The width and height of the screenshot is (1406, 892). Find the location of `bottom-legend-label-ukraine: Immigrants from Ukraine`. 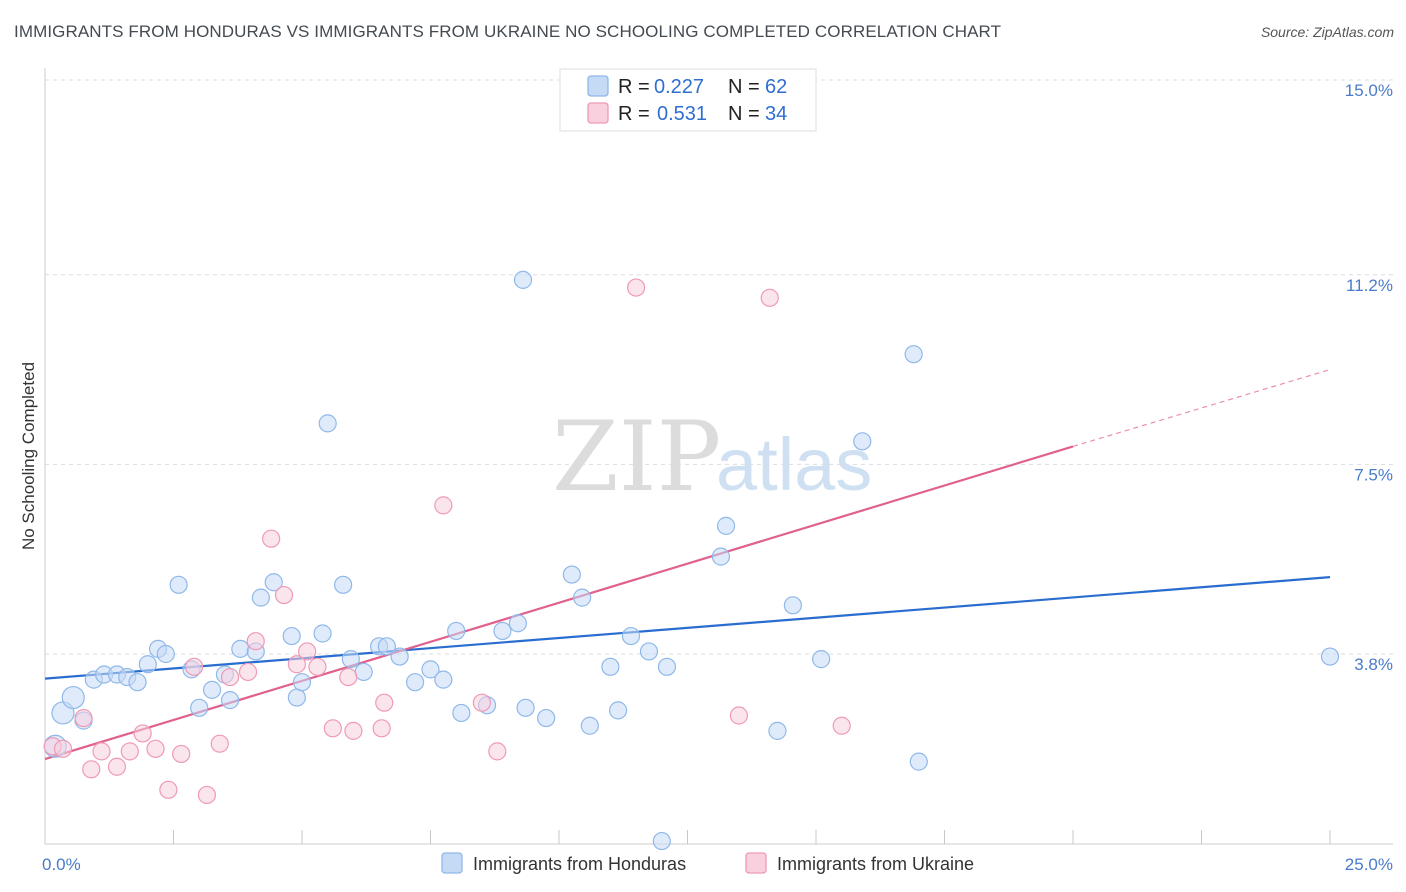

bottom-legend-label-ukraine: Immigrants from Ukraine is located at coordinates (875, 864).